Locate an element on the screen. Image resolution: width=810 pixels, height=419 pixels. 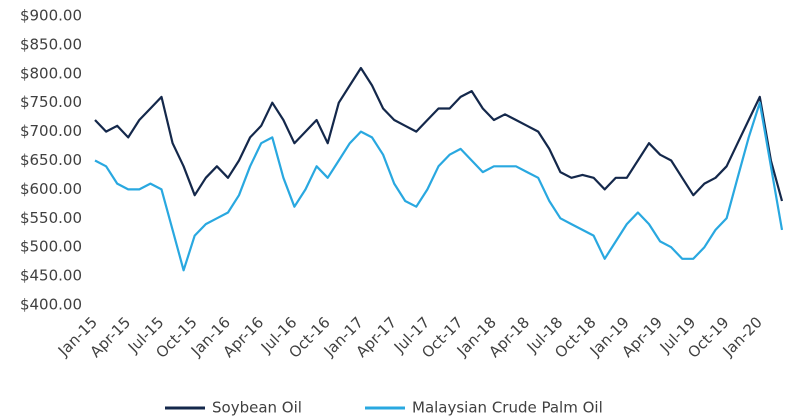
y-tick-label: $400.00 is located at coordinates (51, 305).